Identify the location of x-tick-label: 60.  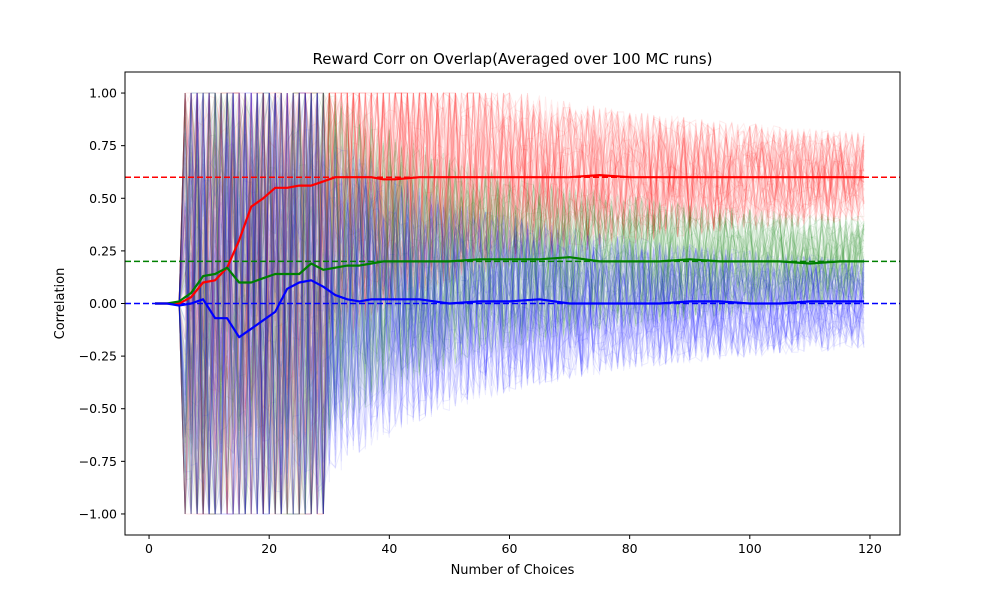
(510, 548).